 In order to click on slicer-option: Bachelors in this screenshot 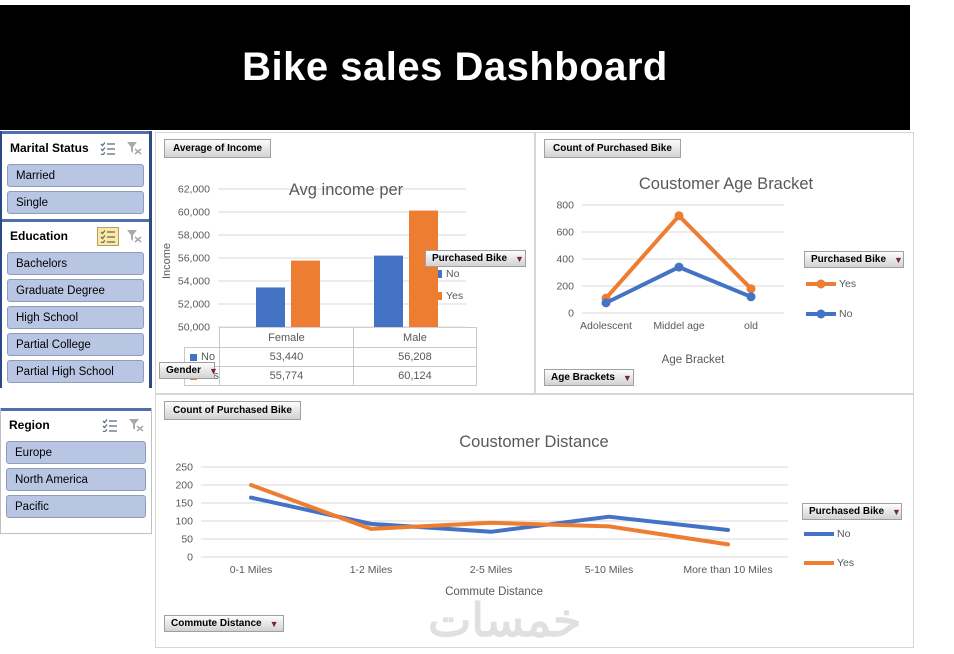, I will do `click(75, 263)`.